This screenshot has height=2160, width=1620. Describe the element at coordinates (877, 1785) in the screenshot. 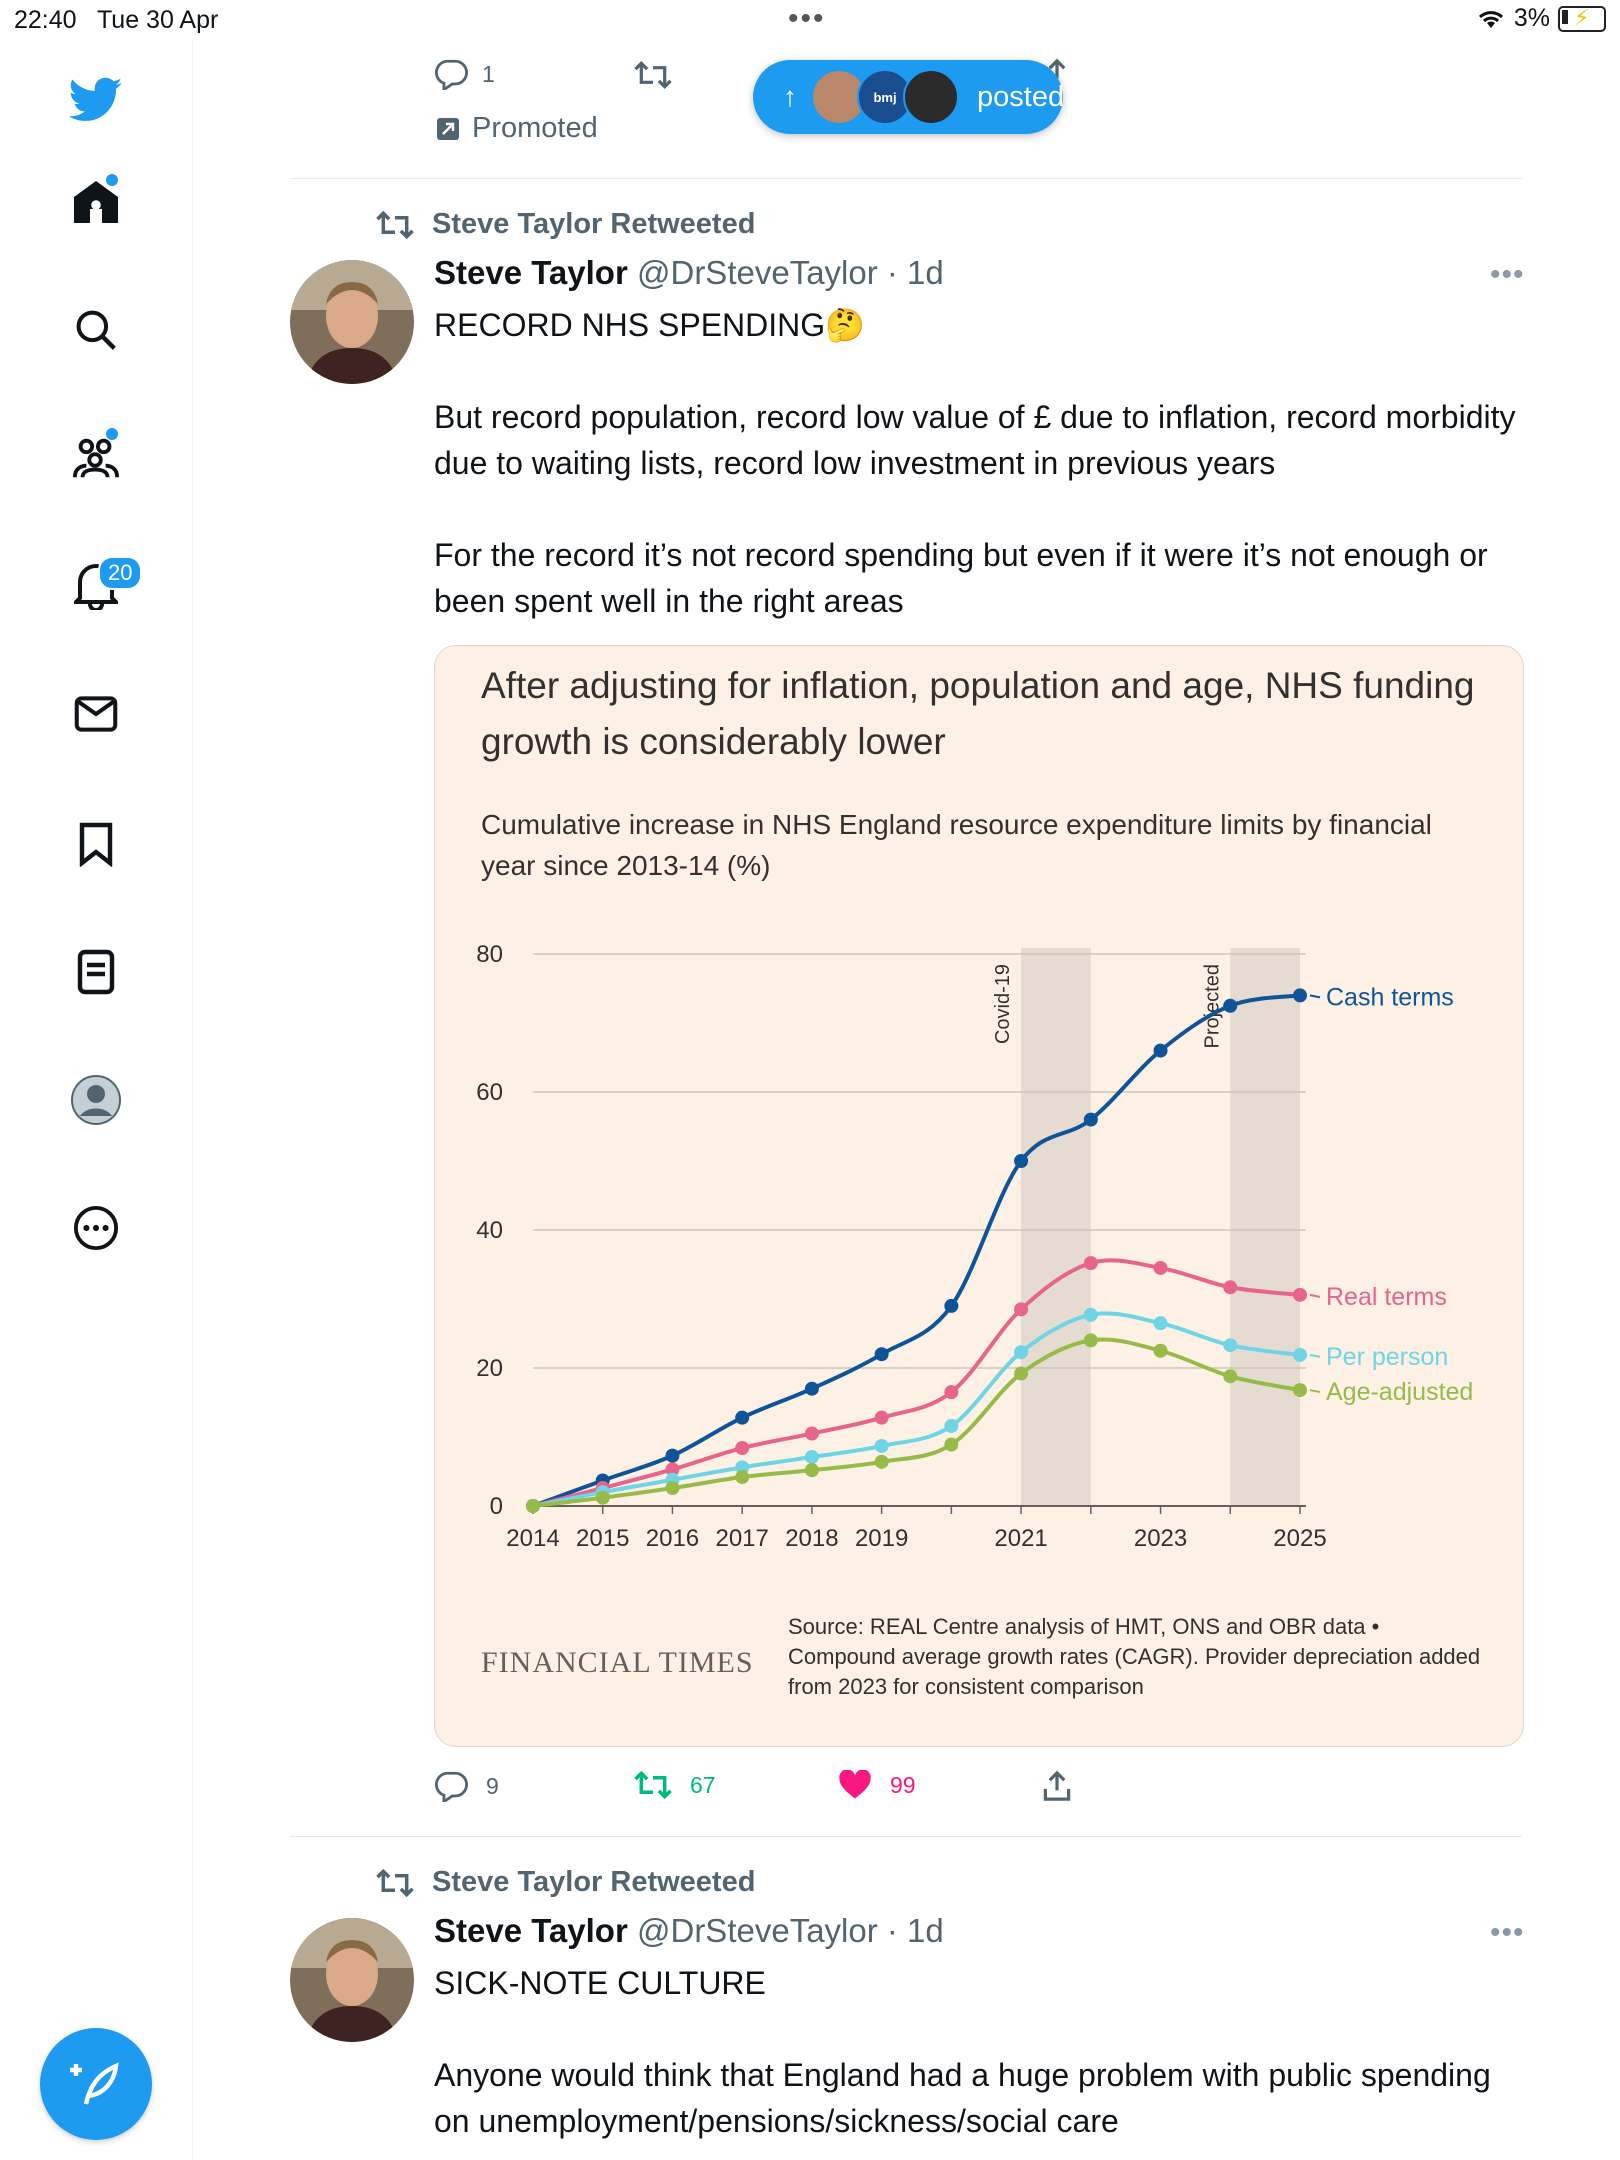

I see `like-button: 99` at that location.